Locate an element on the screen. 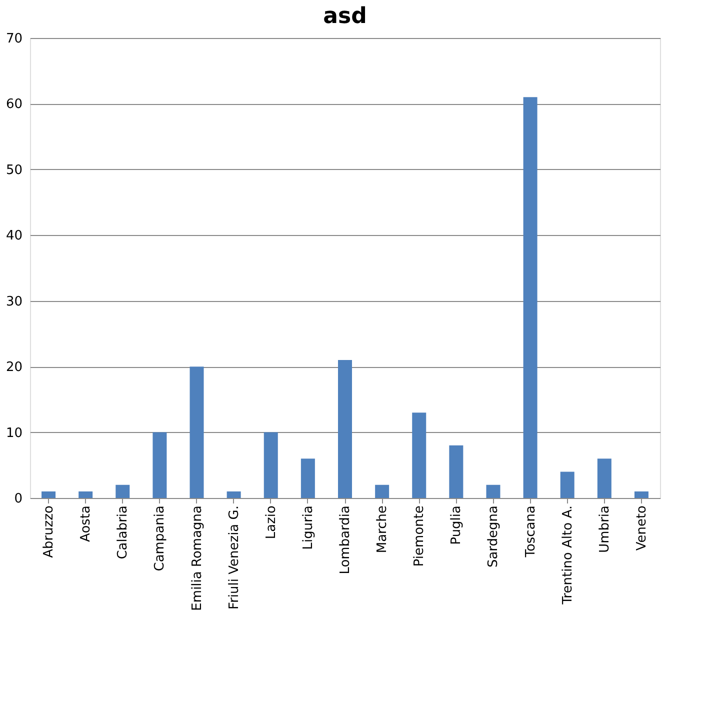 Image resolution: width=727 pixels, height=726 pixels. x-tick-label: Piemonte is located at coordinates (420, 536).